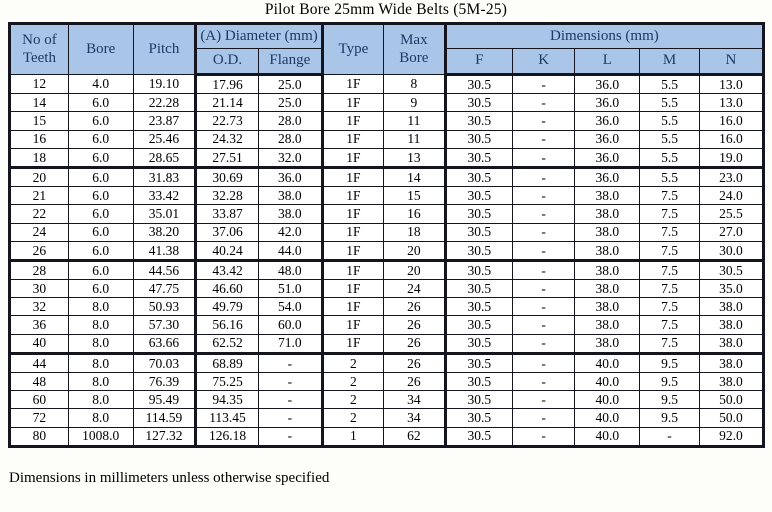  I want to click on cell-no-of-teeth: 16, so click(39, 139).